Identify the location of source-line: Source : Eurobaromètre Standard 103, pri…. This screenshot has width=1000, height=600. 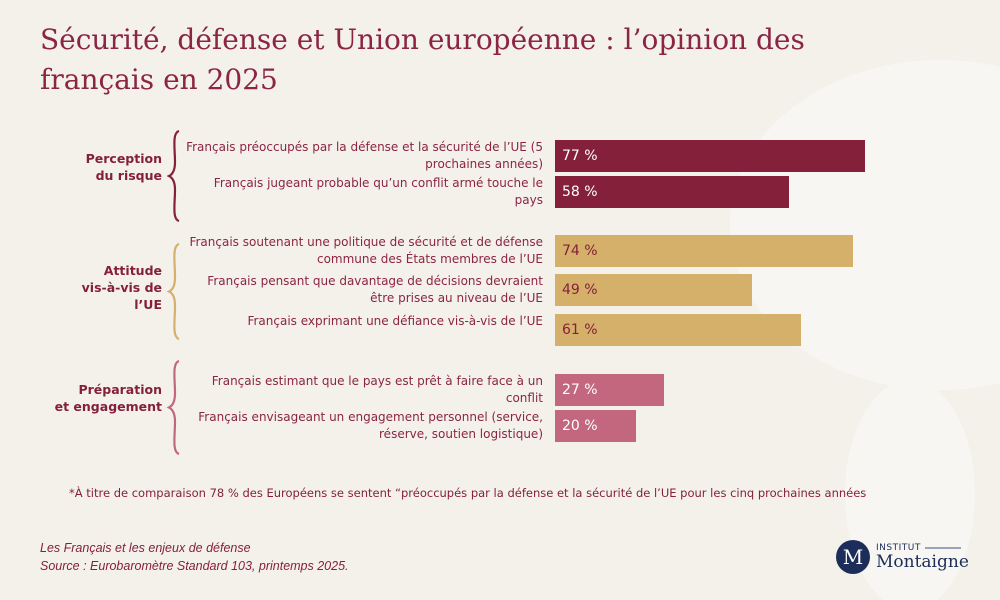
(194, 566).